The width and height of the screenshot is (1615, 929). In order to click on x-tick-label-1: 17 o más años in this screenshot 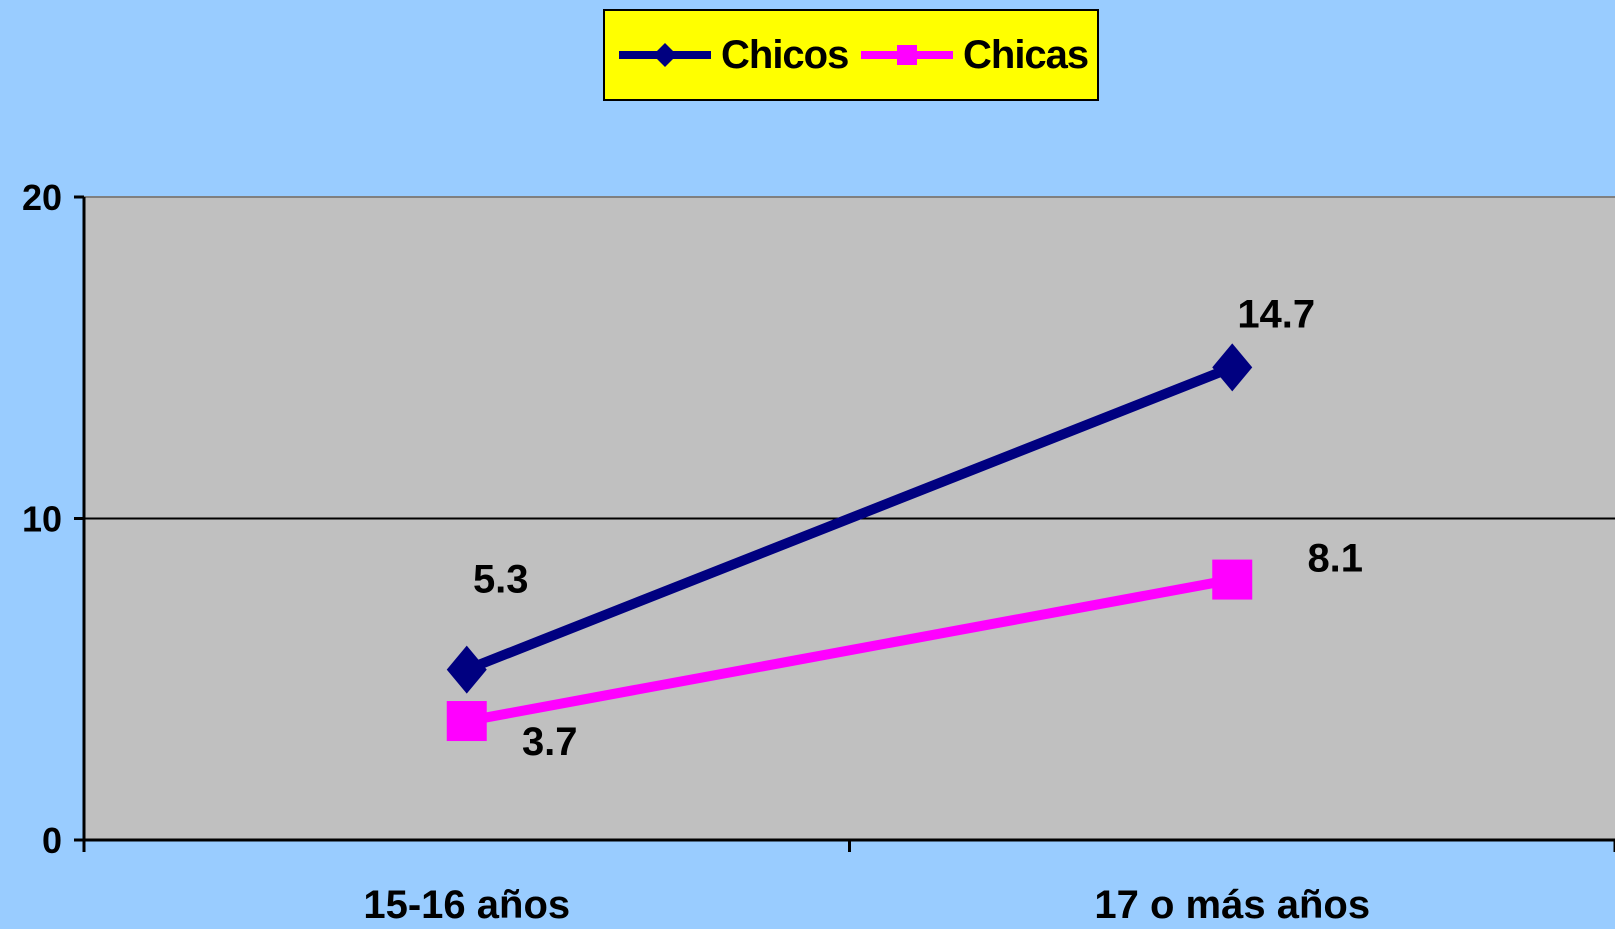, I will do `click(1232, 905)`.